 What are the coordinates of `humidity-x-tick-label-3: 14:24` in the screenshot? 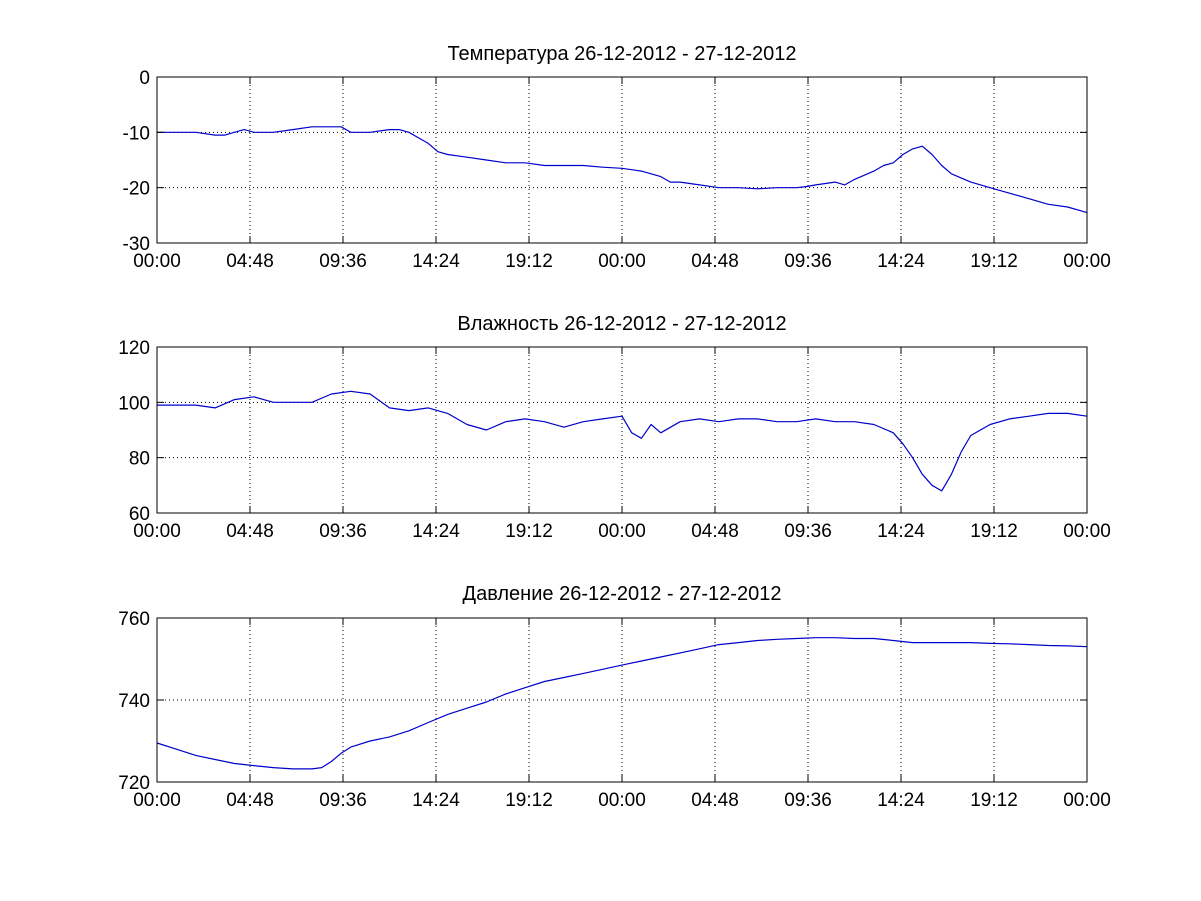 It's located at (436, 531).